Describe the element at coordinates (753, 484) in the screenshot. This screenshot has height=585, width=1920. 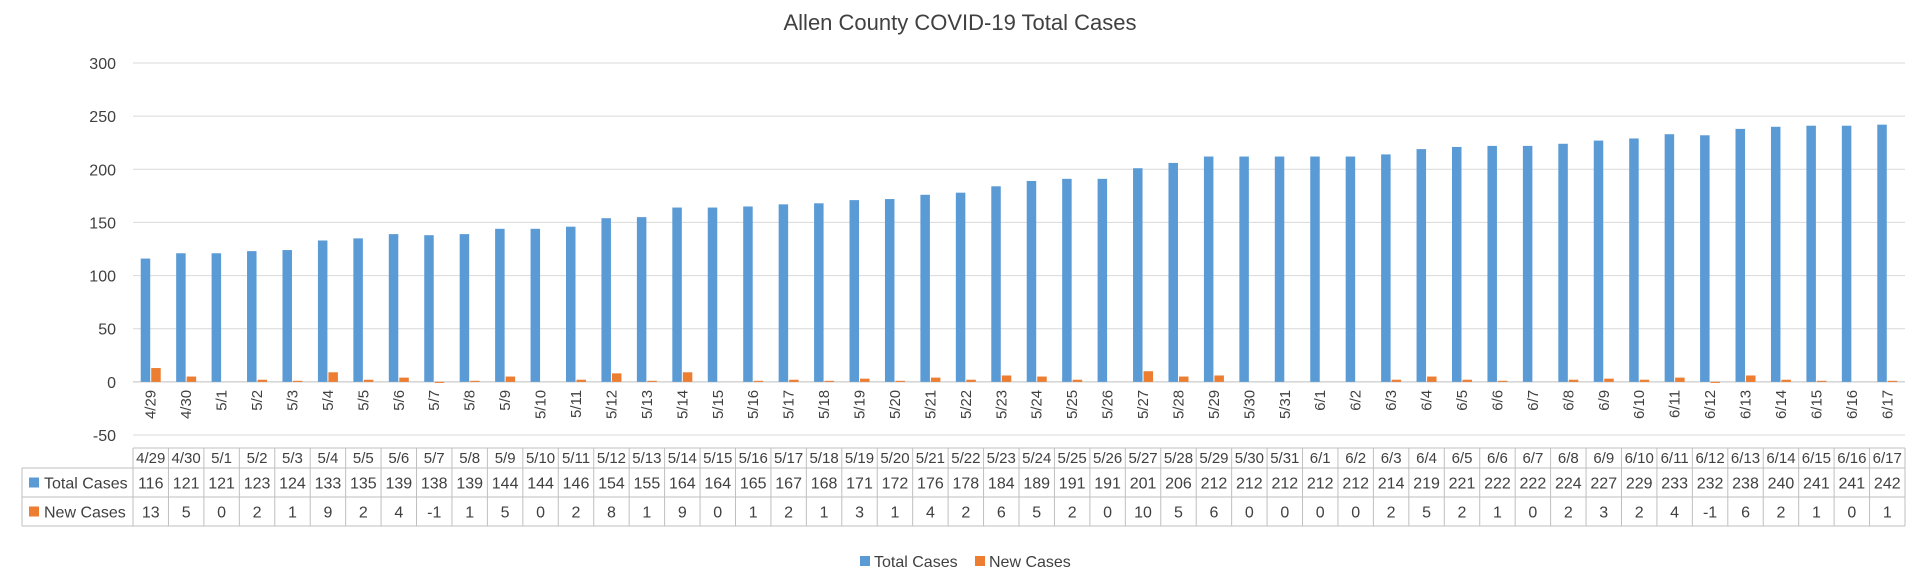
I see `table-cell: 165` at that location.